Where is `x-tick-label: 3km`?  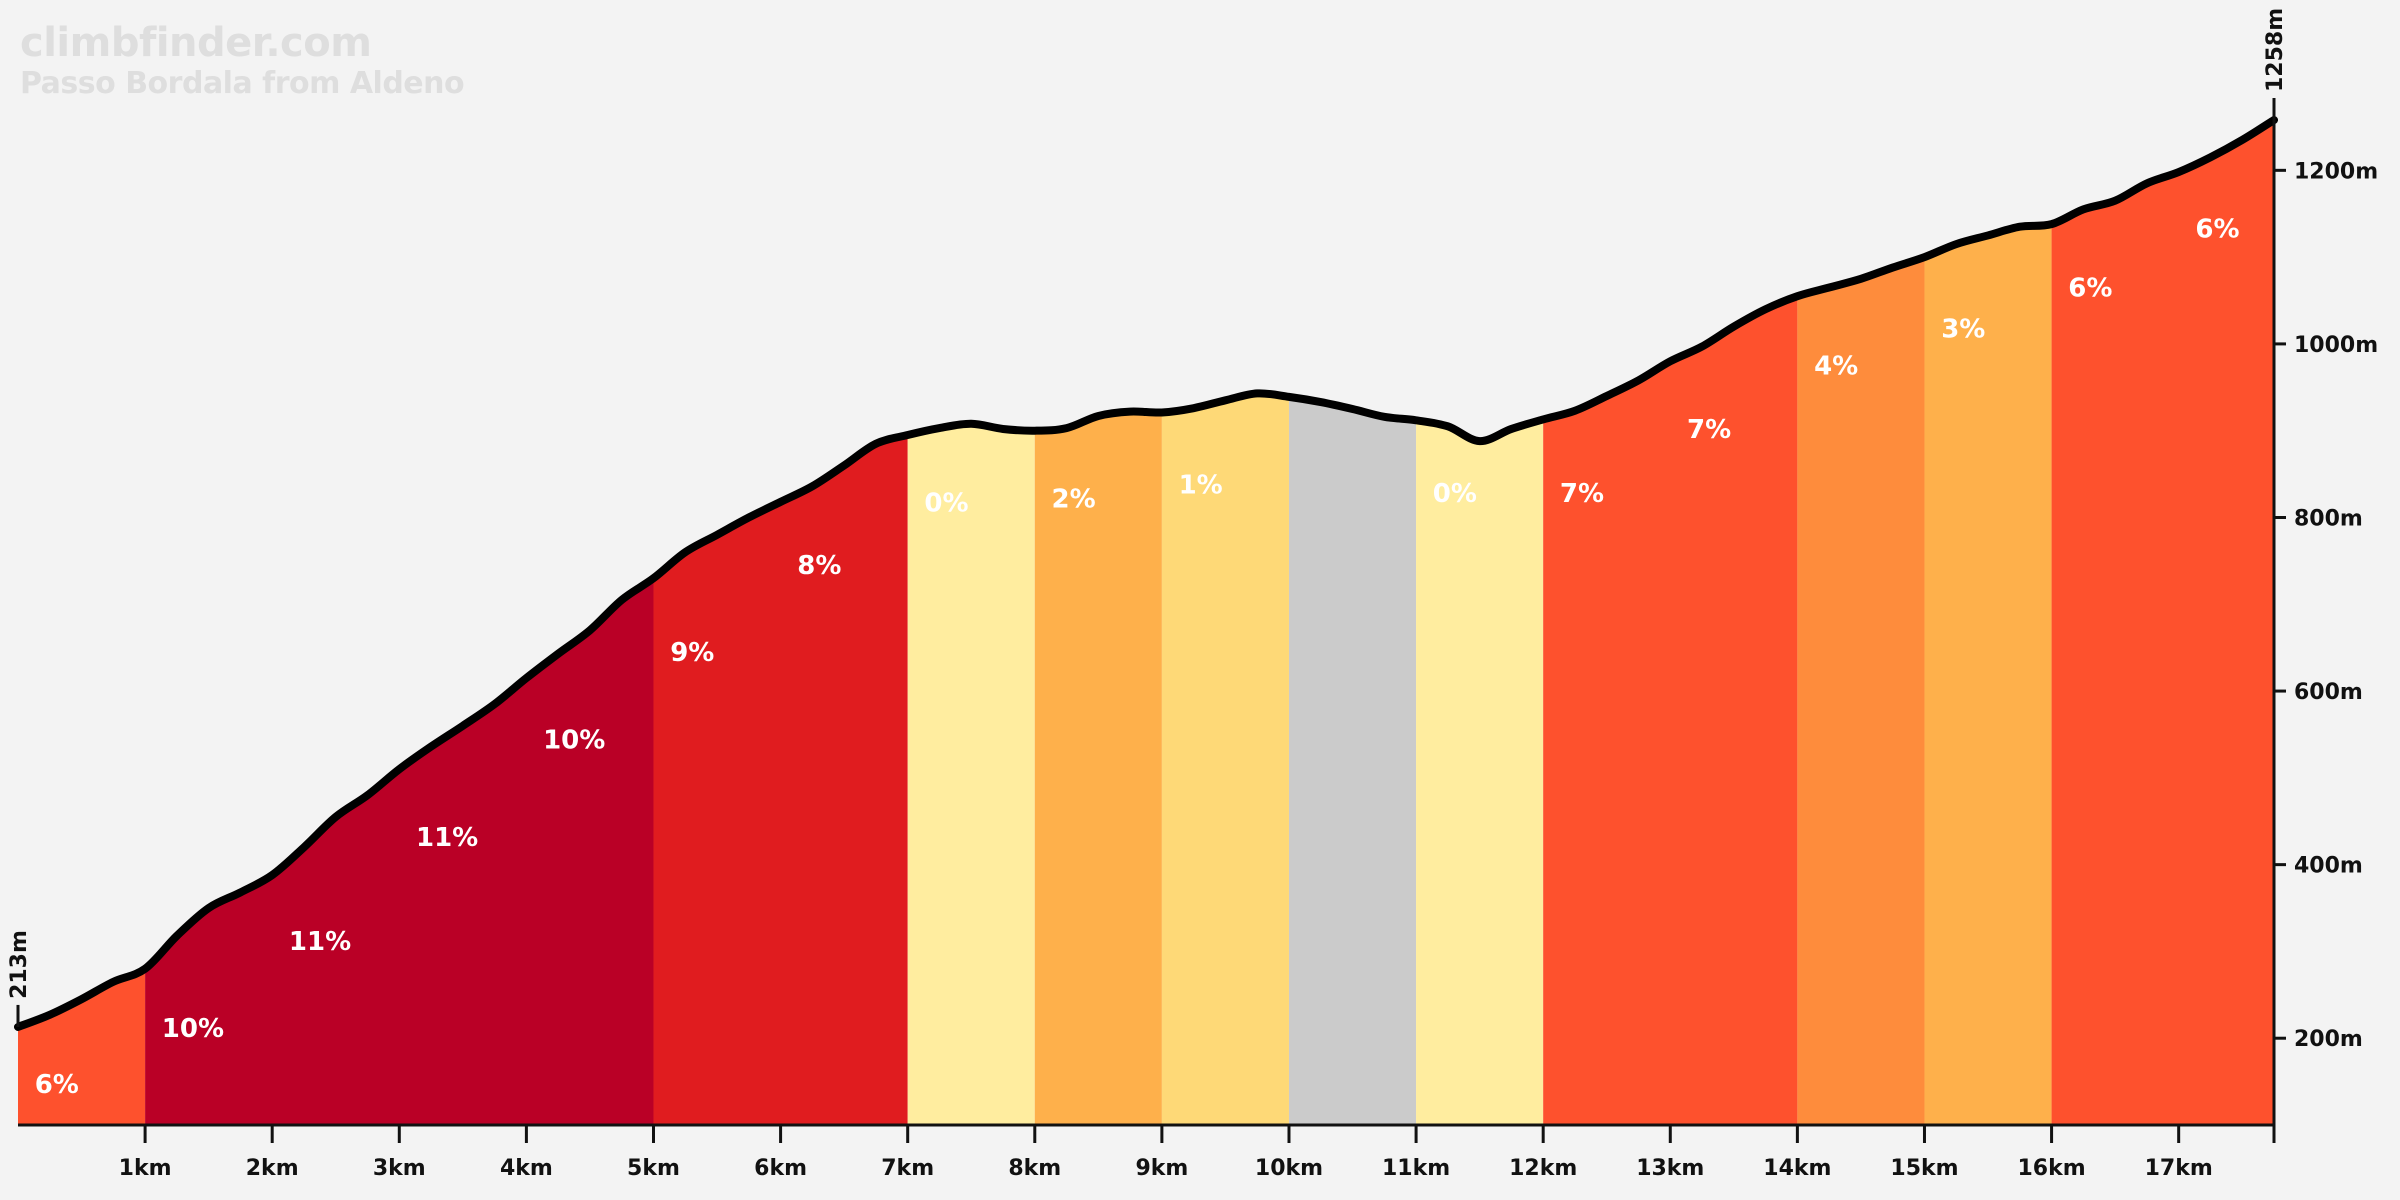
x-tick-label: 3km is located at coordinates (399, 1168).